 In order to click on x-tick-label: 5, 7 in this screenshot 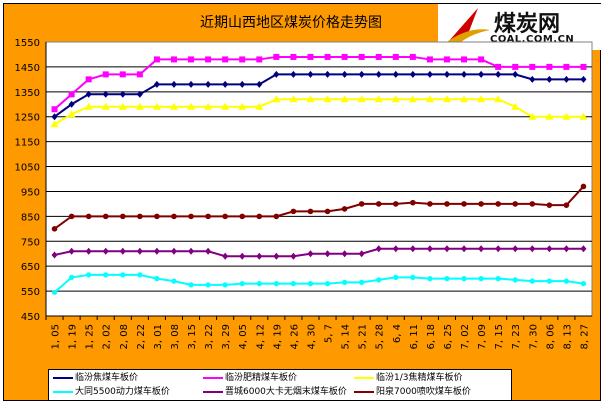, I will do `click(329, 333)`.